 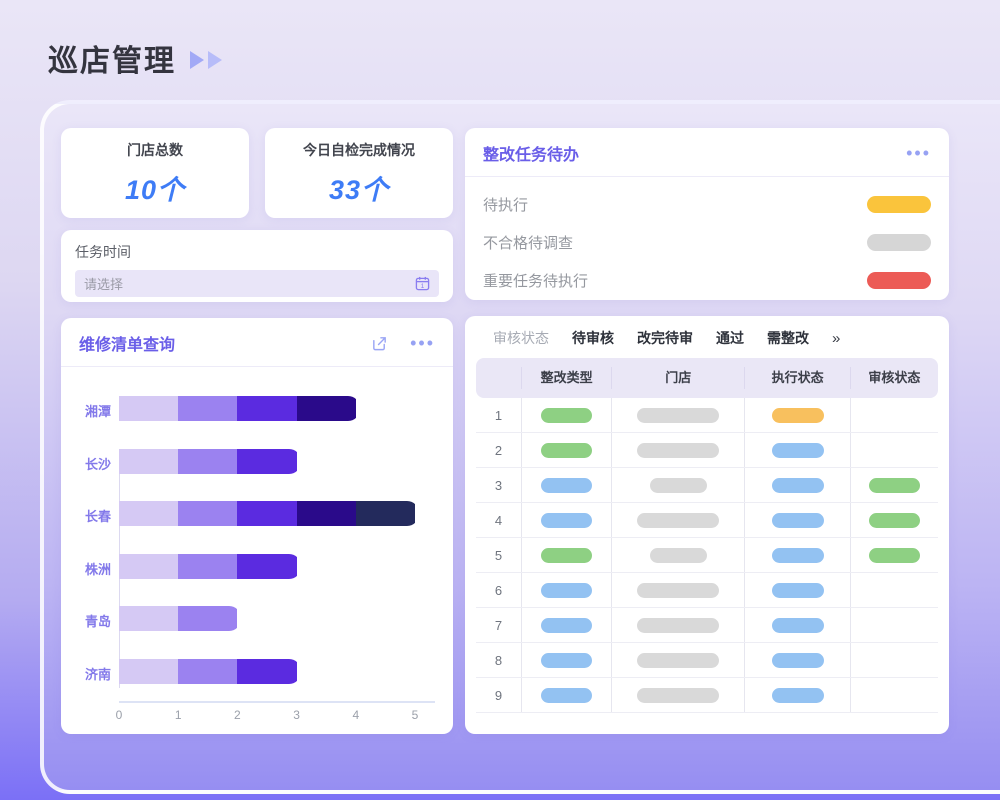 What do you see at coordinates (679, 378) in the screenshot?
I see `table-column-header: 门店` at bounding box center [679, 378].